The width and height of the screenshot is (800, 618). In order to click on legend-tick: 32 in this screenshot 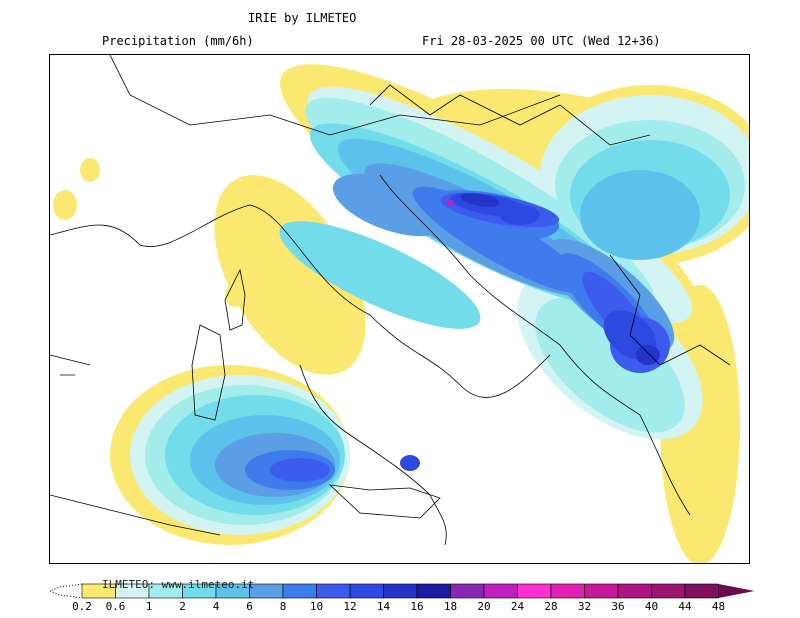, I will do `click(584, 606)`.